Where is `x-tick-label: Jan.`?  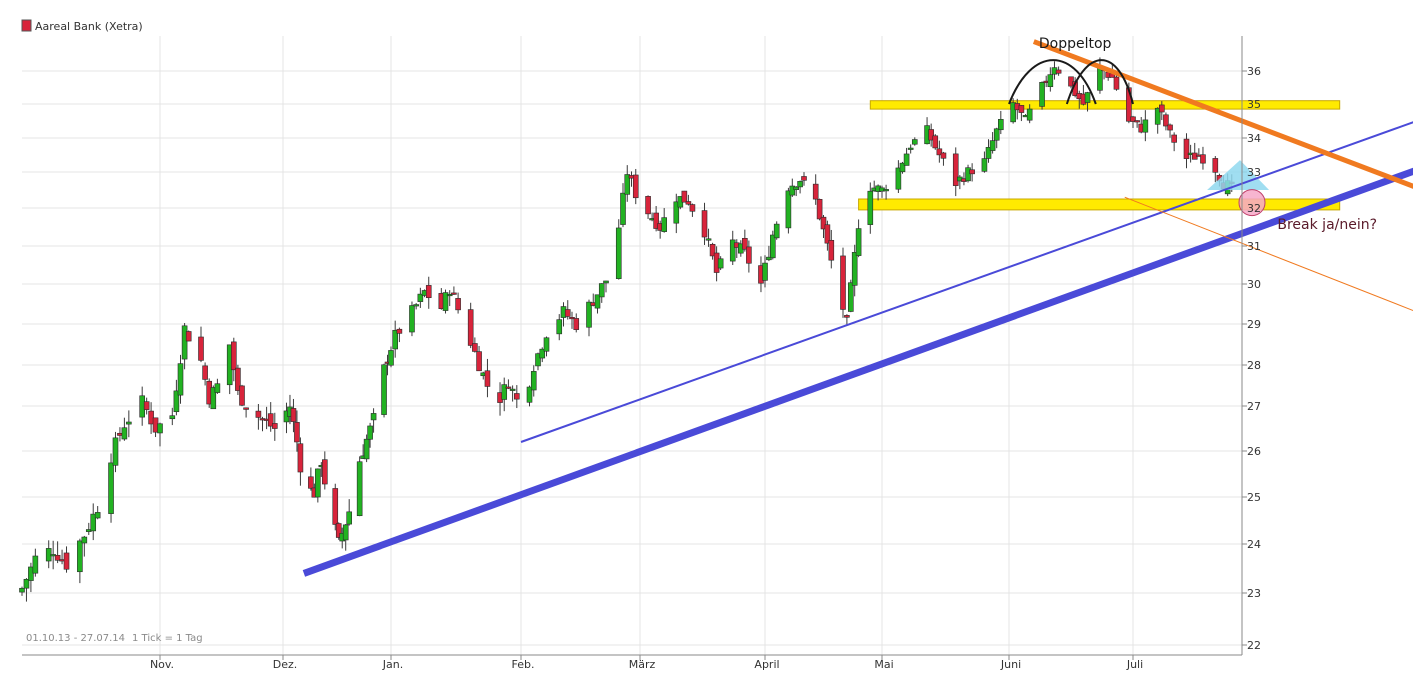
x-tick-label: Jan. is located at coordinates (392, 664).